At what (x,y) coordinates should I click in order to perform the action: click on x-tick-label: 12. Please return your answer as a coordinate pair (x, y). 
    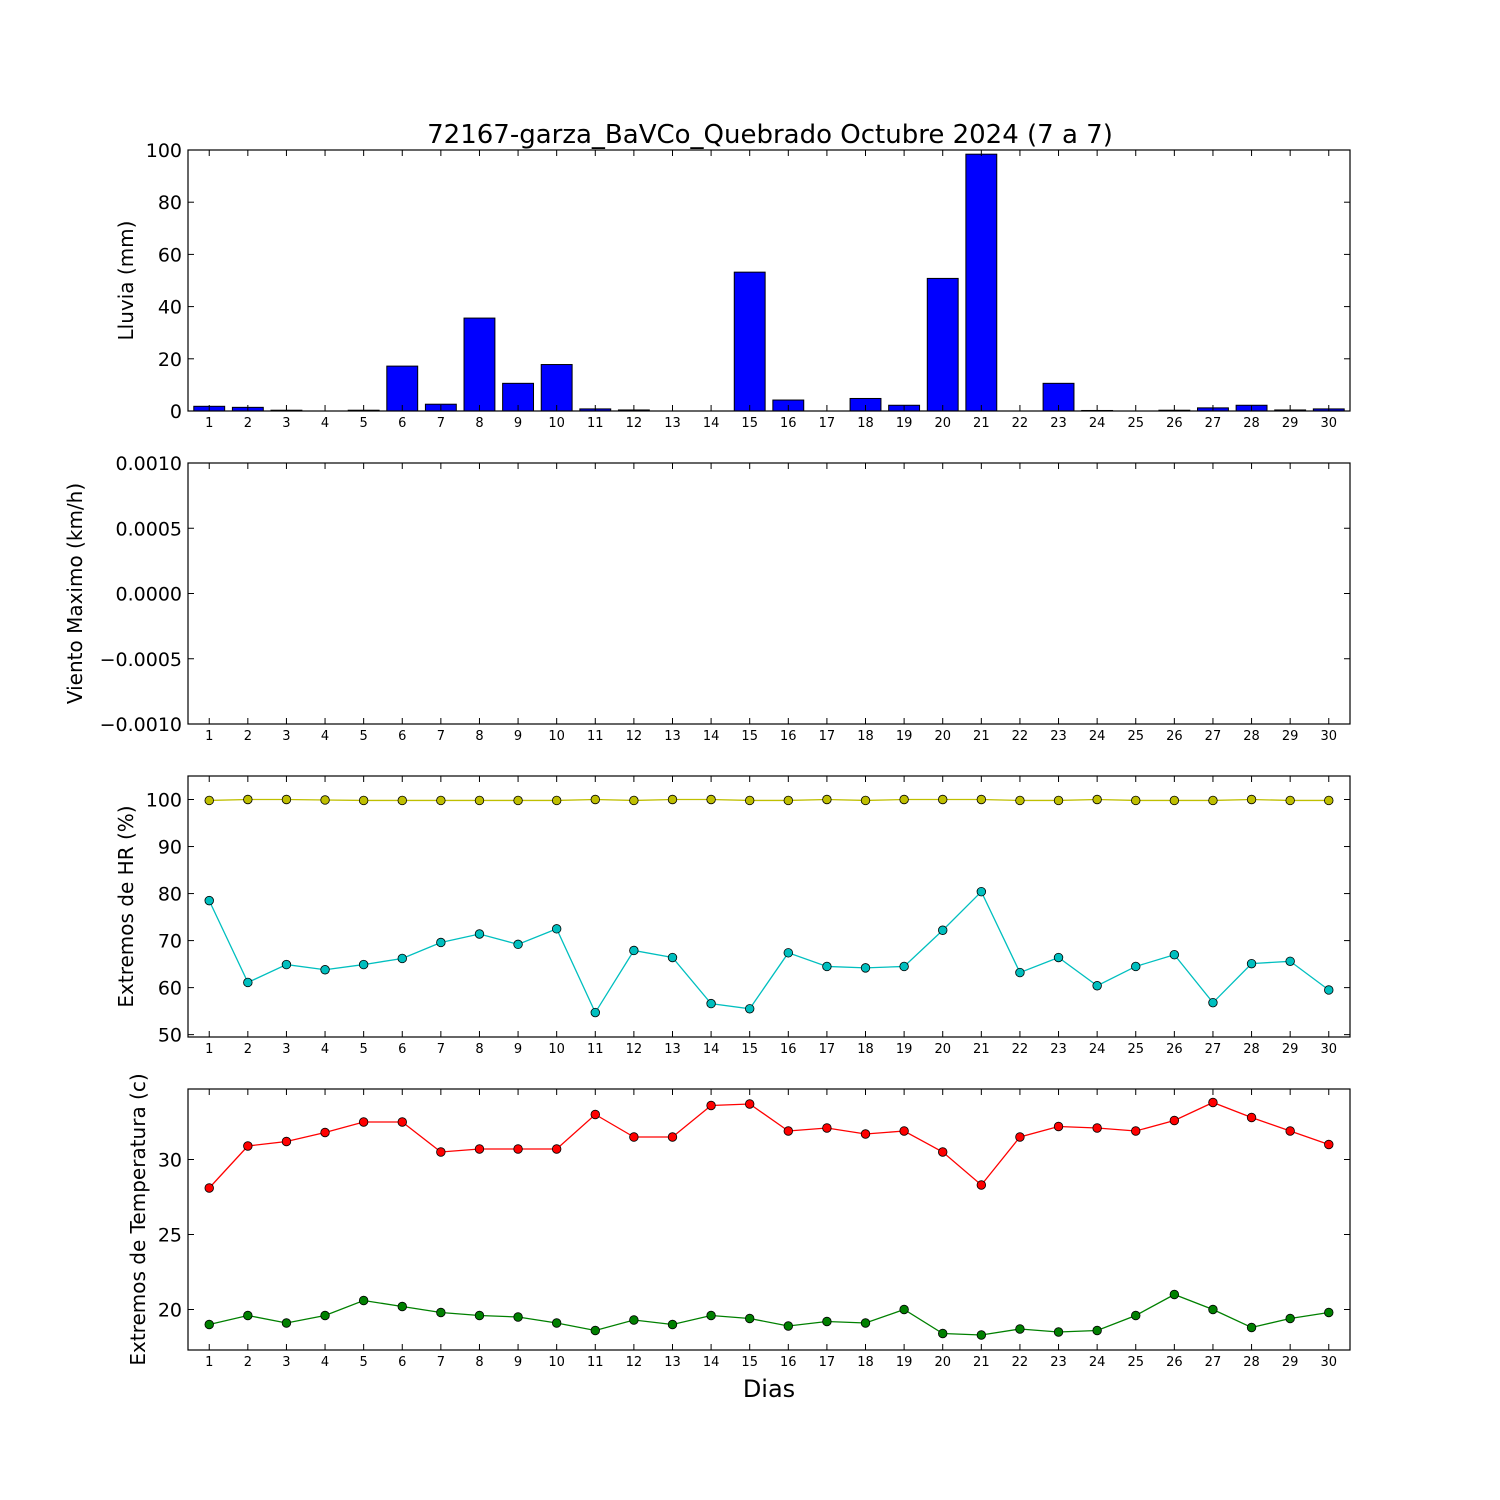
    Looking at the image, I should click on (634, 1362).